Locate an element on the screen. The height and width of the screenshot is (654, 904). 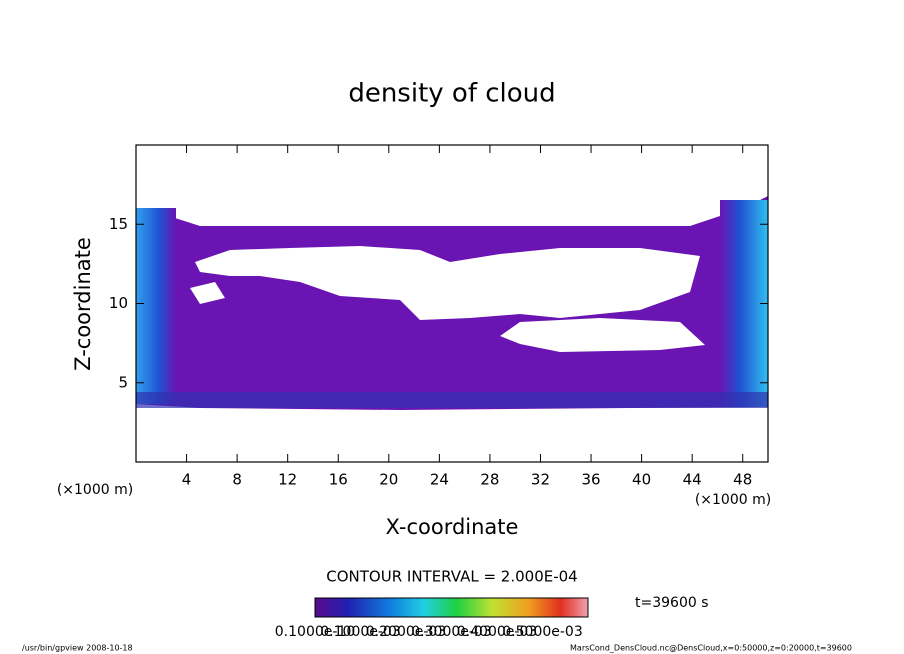
x-tick-label: 16 is located at coordinates (338, 480).